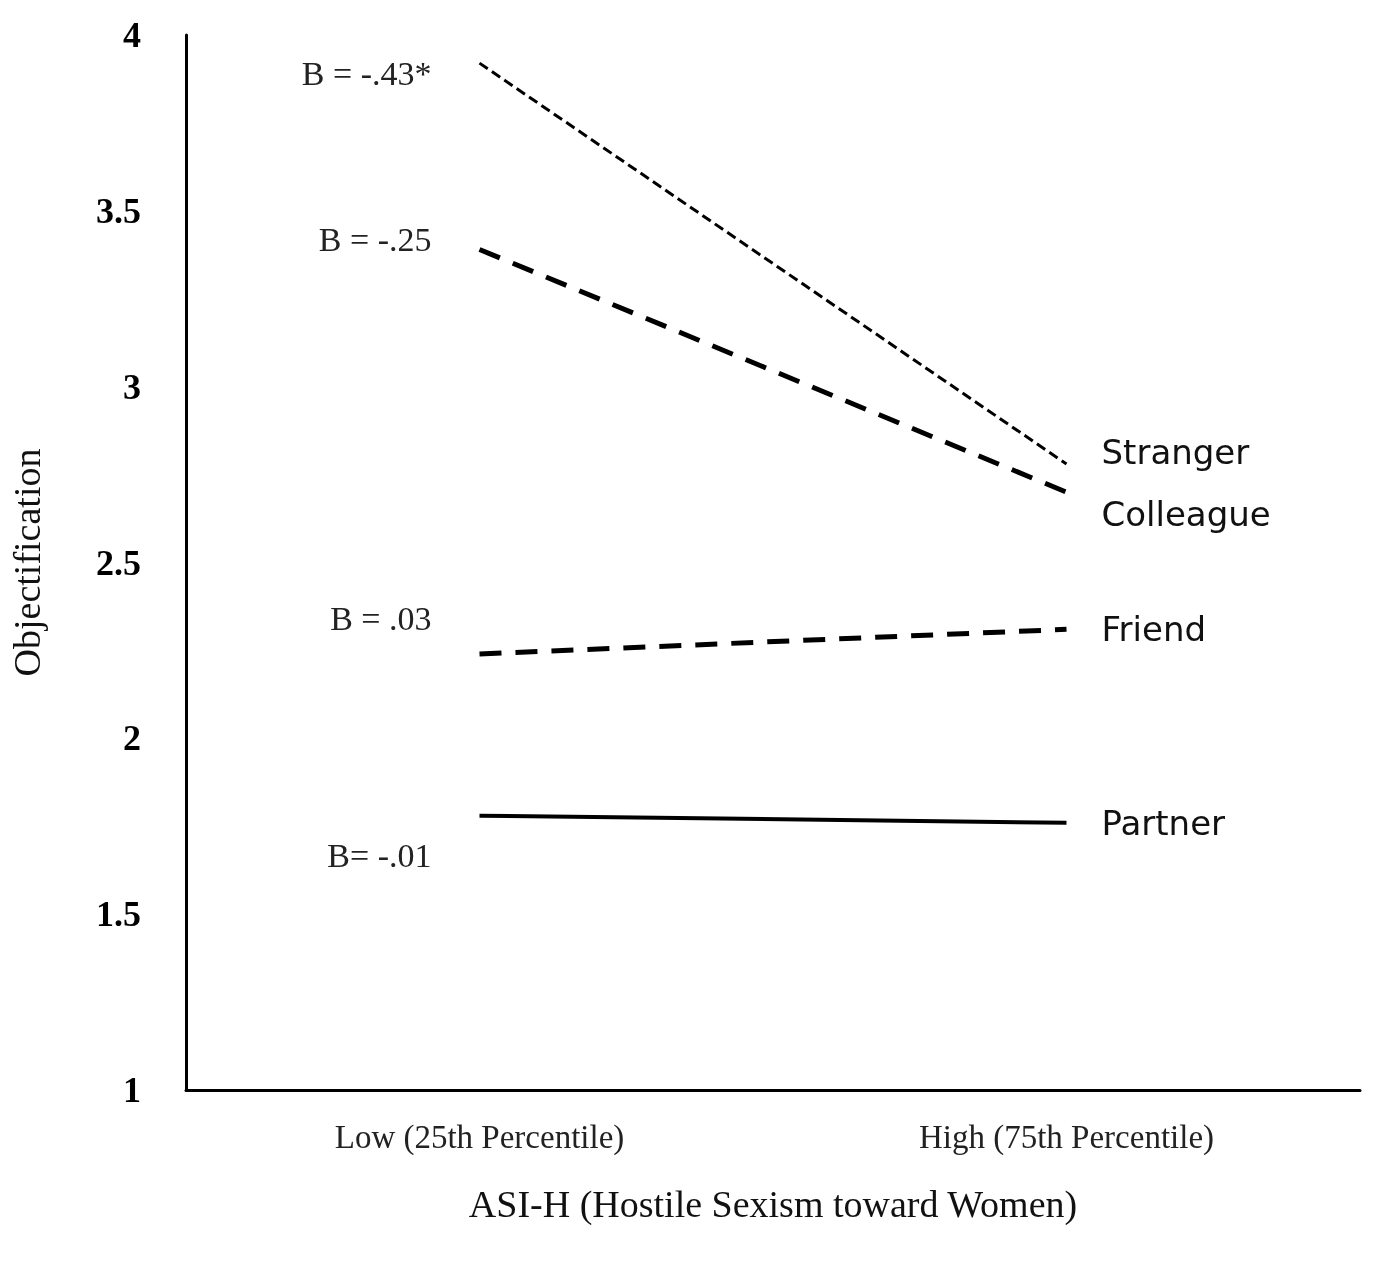 This screenshot has width=1373, height=1261. Describe the element at coordinates (1066, 1137) in the screenshot. I see `x-tick-label: High (75th Percentile)` at that location.